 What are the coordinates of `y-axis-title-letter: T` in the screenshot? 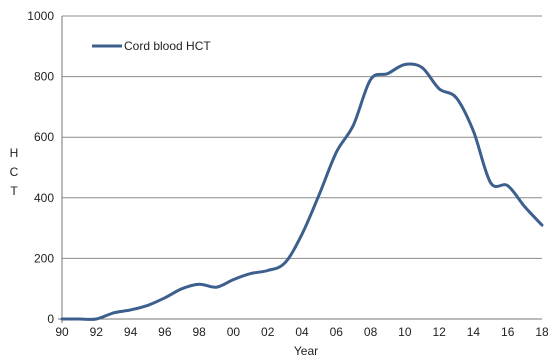 It's located at (14, 191).